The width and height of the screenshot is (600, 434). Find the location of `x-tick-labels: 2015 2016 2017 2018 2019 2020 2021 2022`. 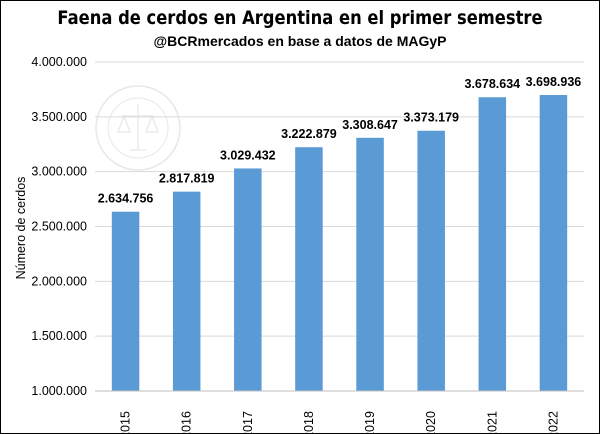

x-tick-labels: 2015 2016 2017 2018 2019 2020 2021 2022 is located at coordinates (340, 422).